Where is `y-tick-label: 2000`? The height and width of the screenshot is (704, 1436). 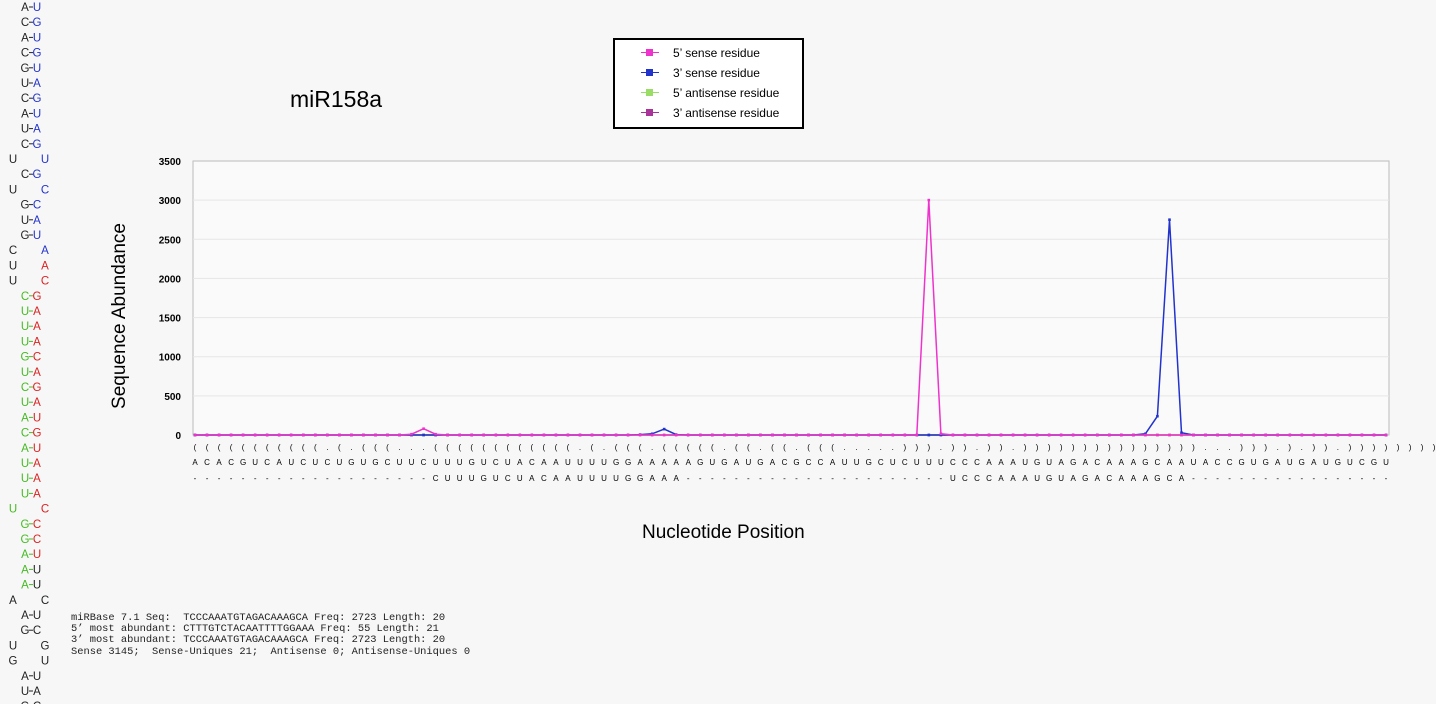 y-tick-label: 2000 is located at coordinates (170, 279).